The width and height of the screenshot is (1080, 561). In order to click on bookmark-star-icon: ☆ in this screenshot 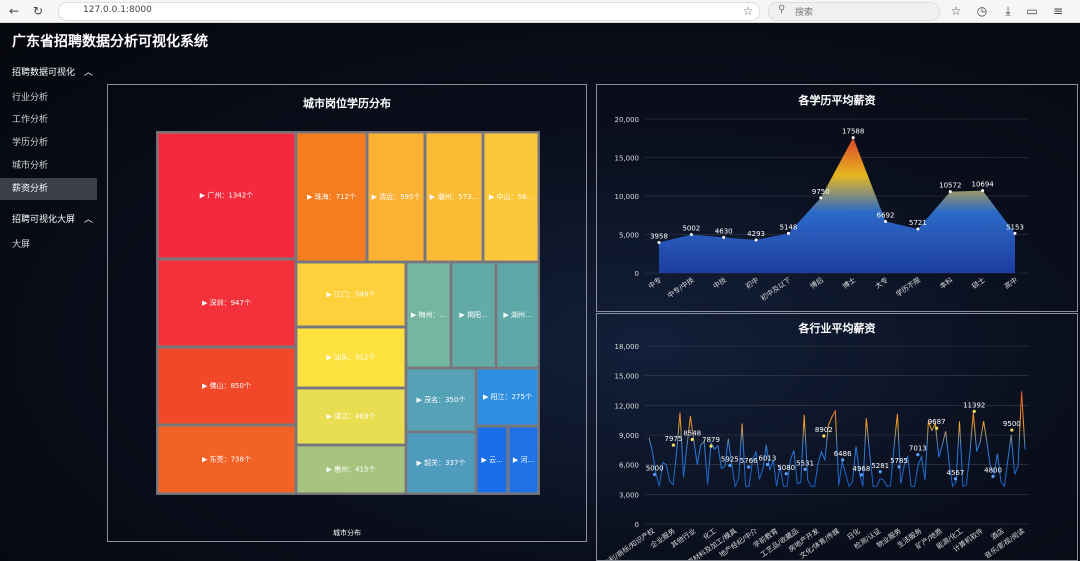, I will do `click(748, 11)`.